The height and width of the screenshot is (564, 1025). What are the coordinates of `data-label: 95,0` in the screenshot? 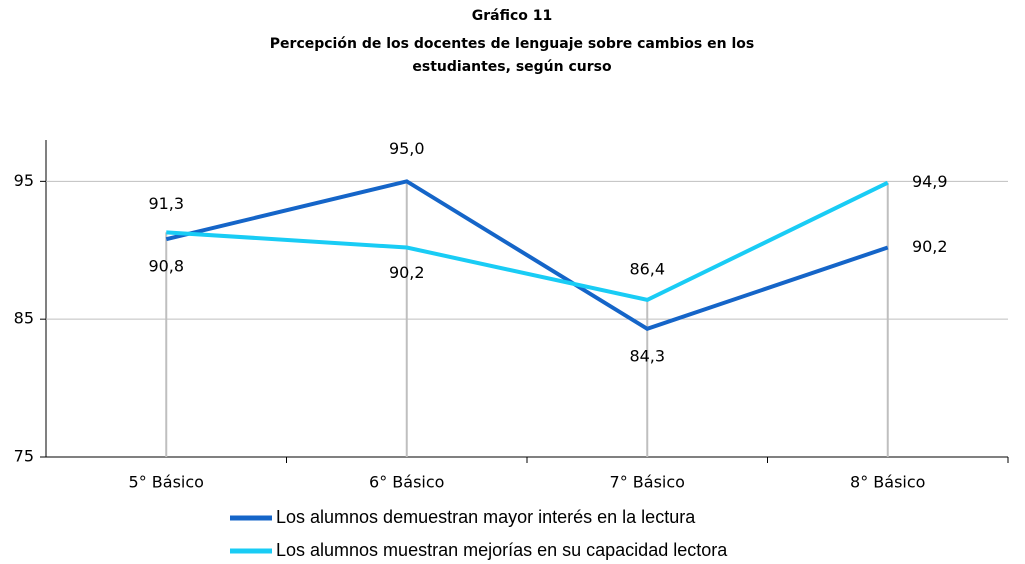 It's located at (407, 148).